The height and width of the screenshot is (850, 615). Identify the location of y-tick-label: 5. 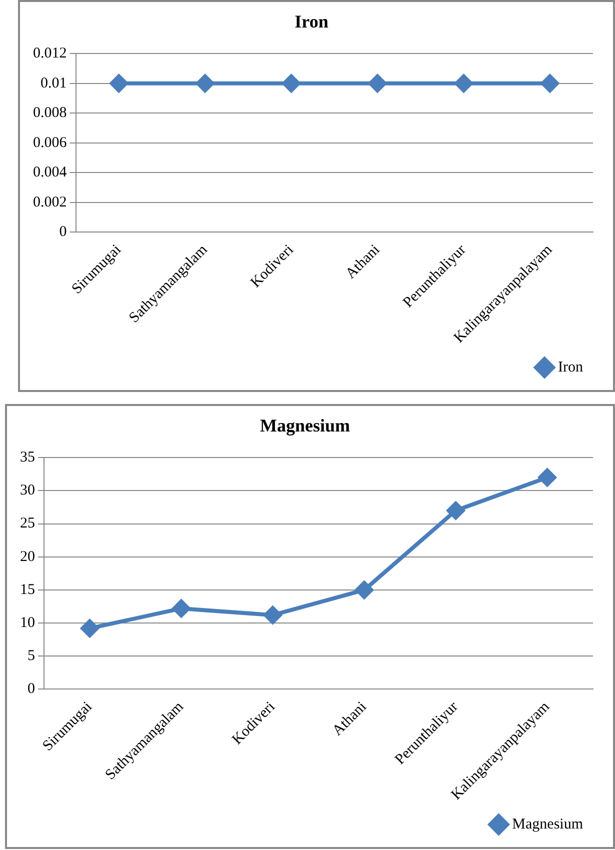
(31, 656).